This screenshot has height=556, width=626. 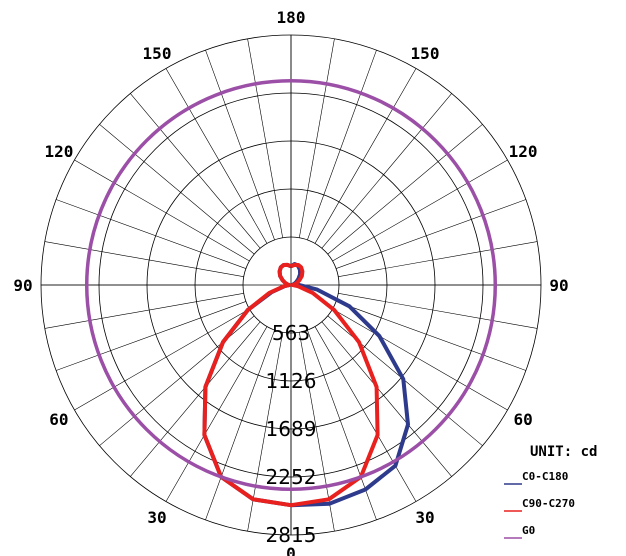 I want to click on legend: UNIT: cd C0-C180 C90-C270 G0, so click(x=550, y=491).